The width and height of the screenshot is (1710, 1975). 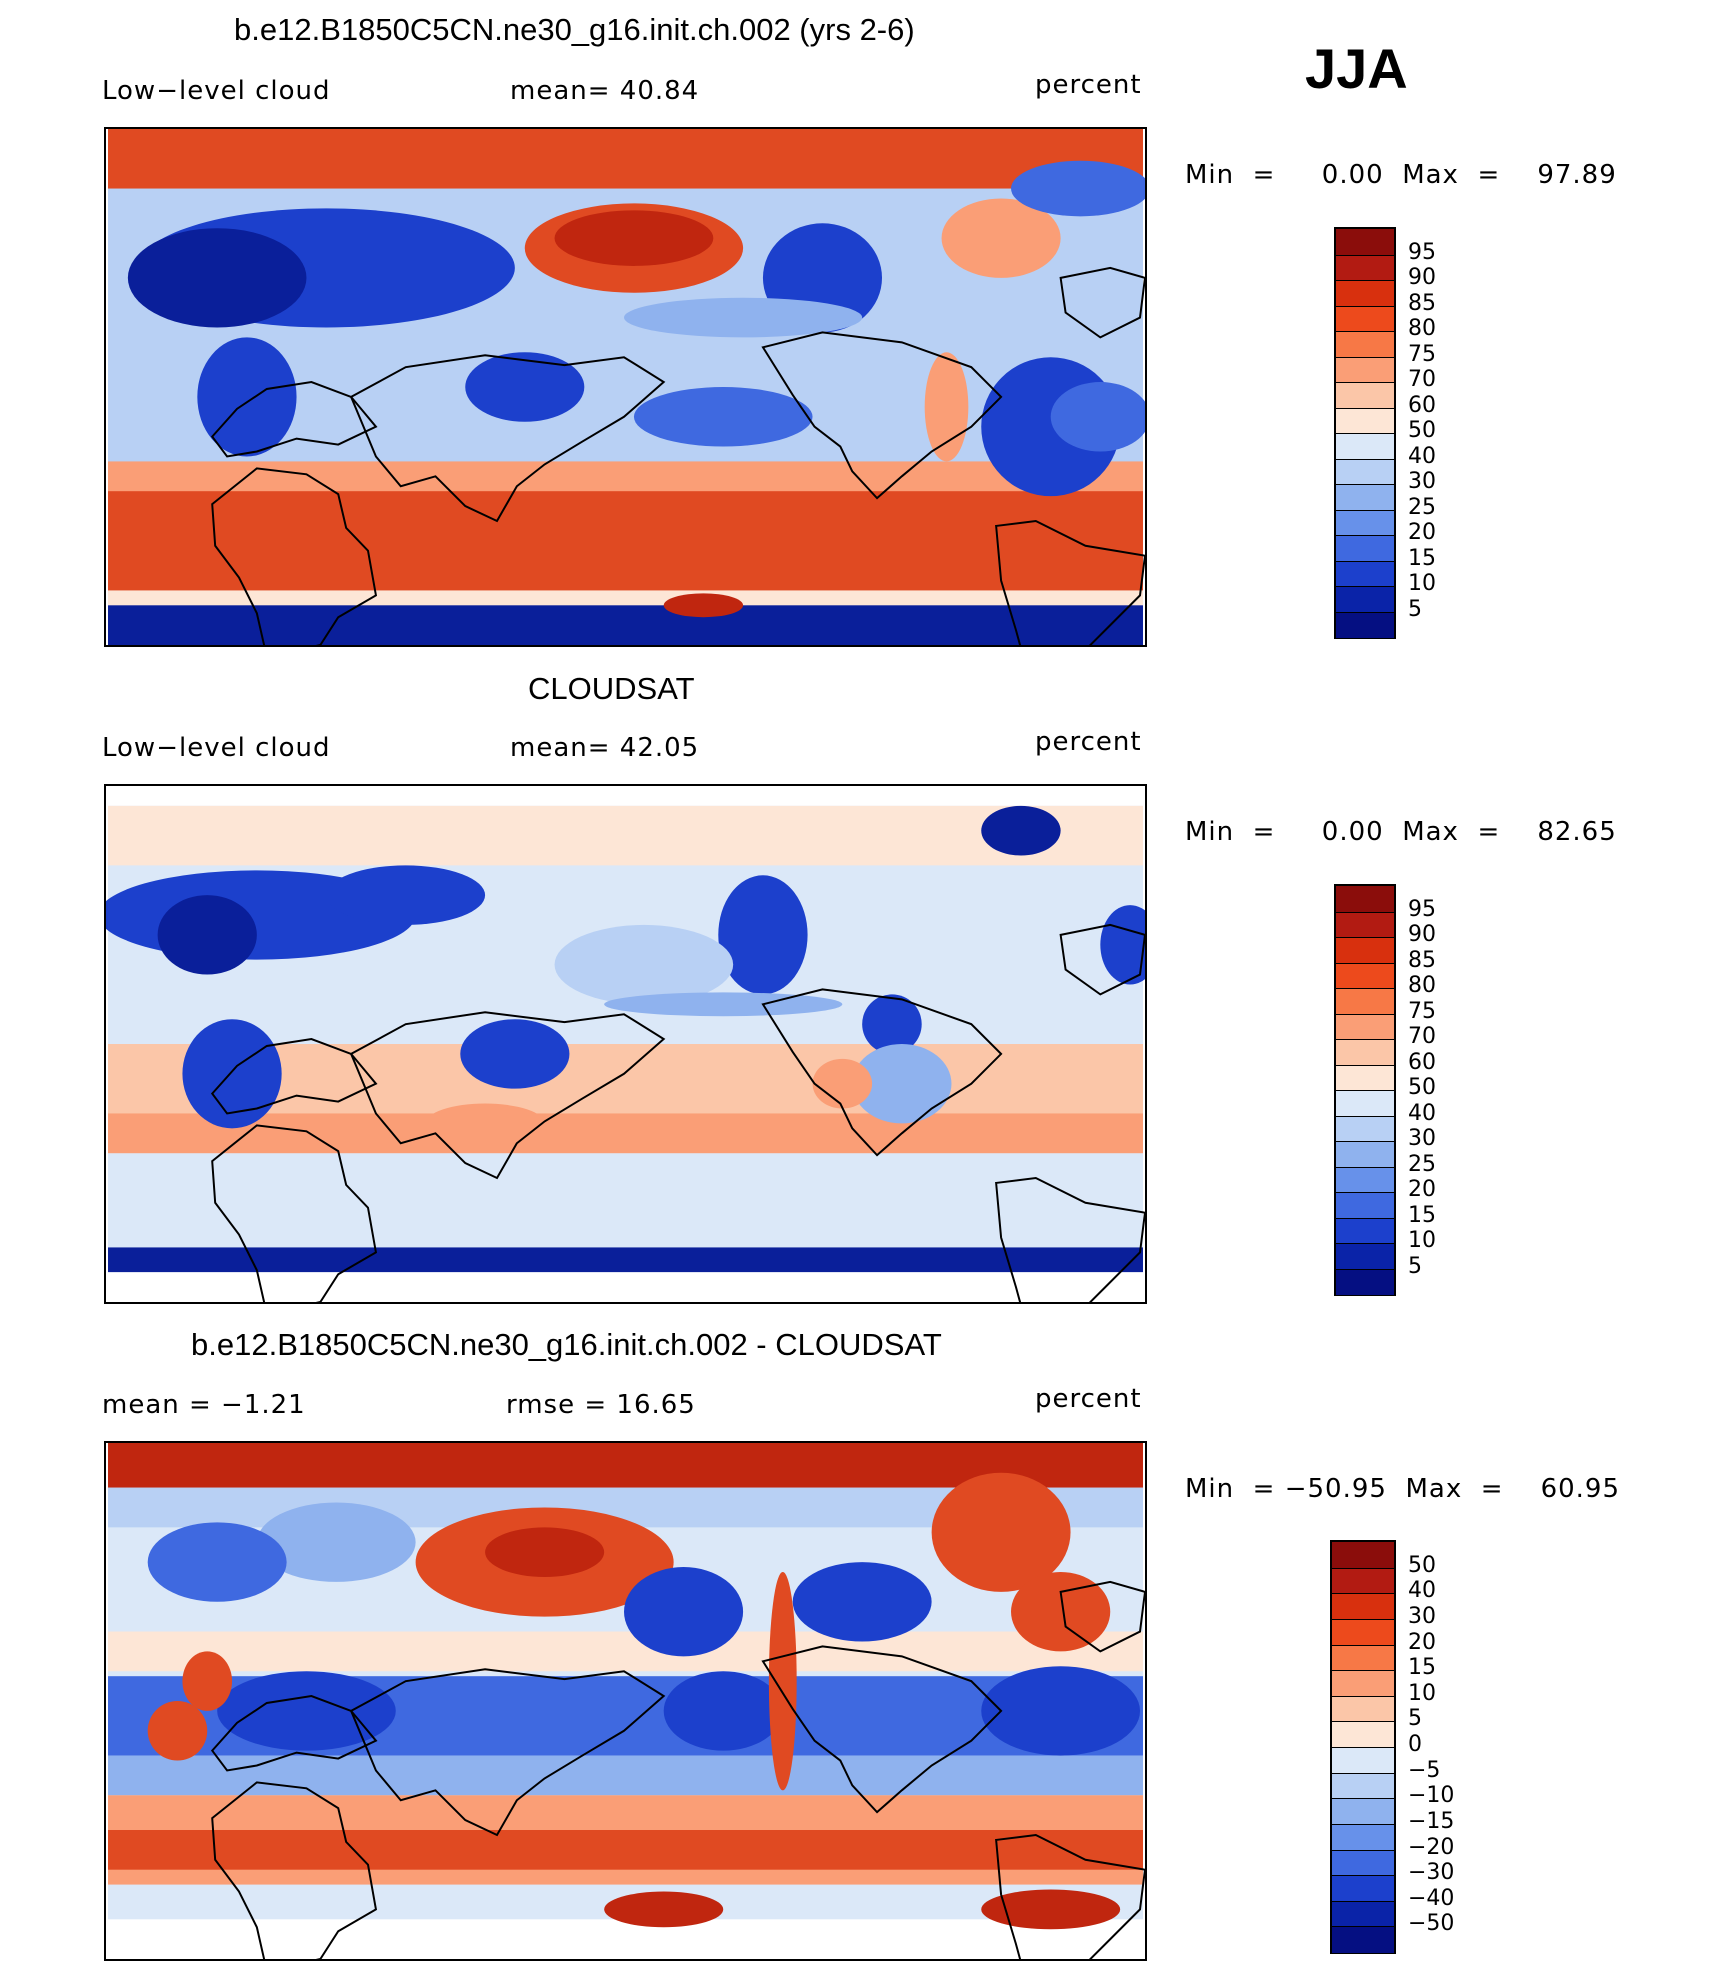 I want to click on panel-3-minmax: Min = −50.95 Max = 60.95, so click(x=1403, y=1489).